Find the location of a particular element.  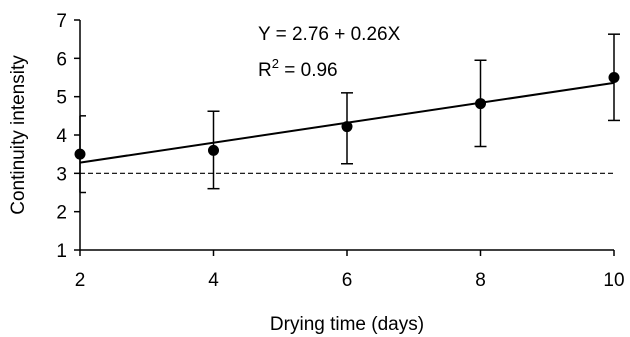

y-tick-label: 2 is located at coordinates (61, 213).